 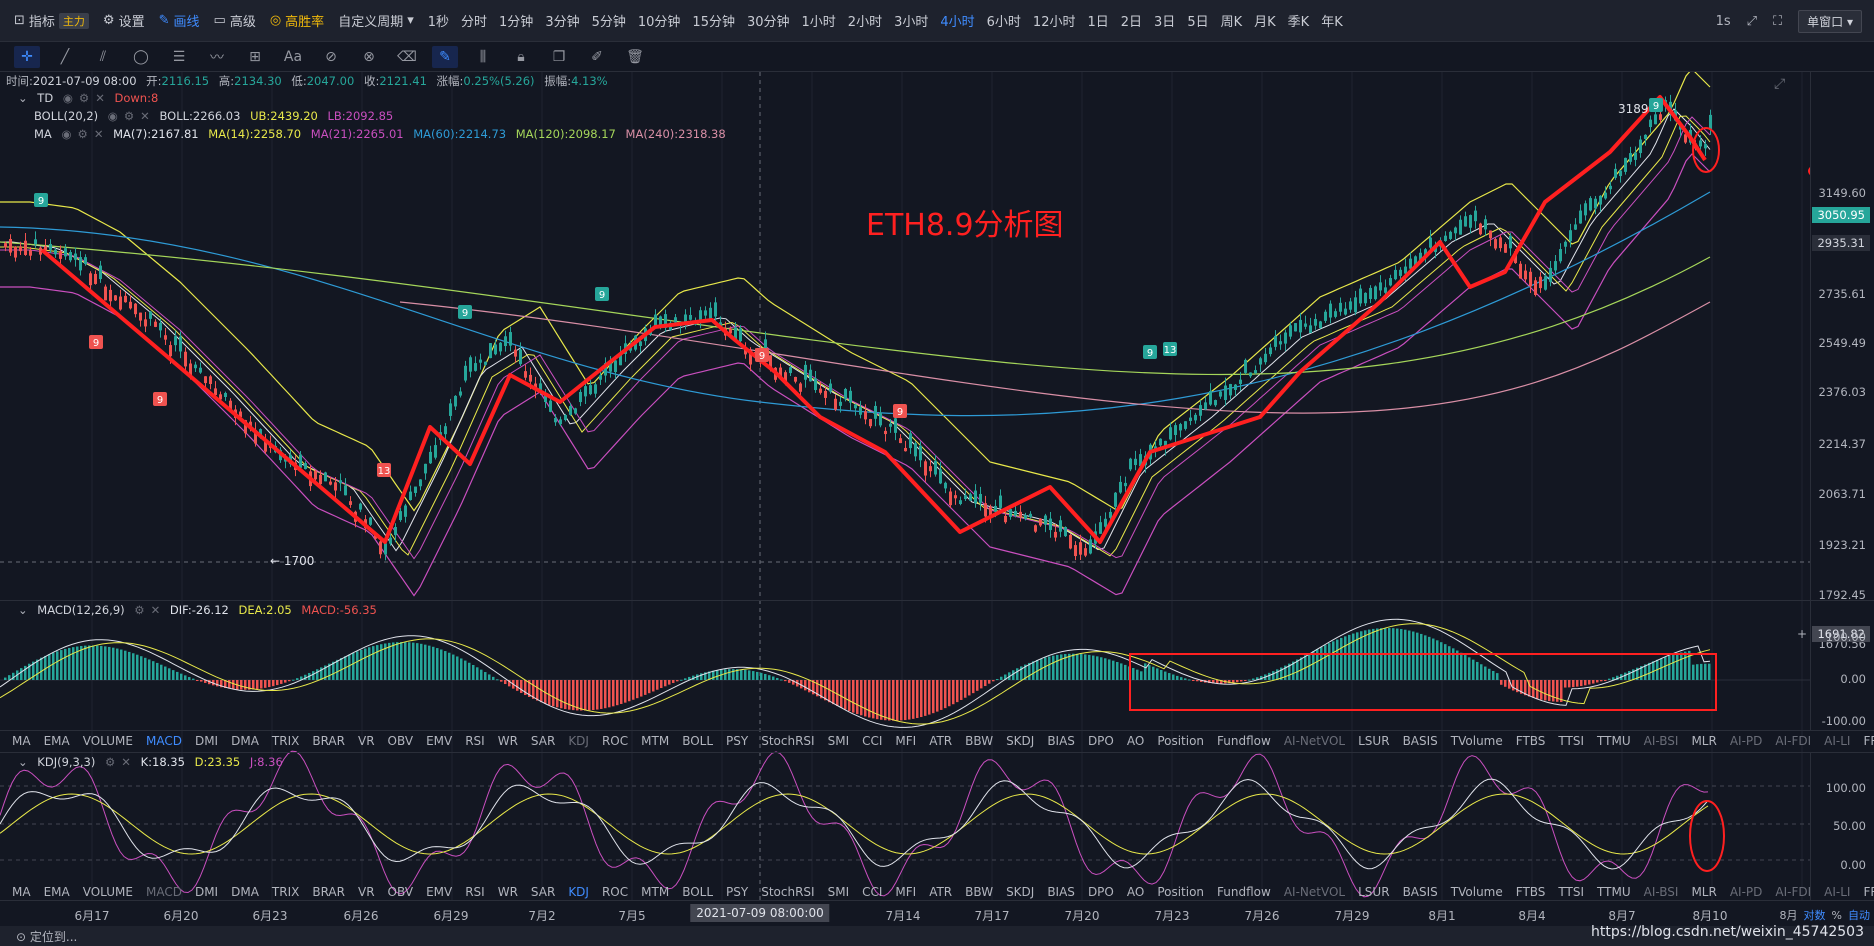 I want to click on period-19: 月K, so click(x=1265, y=22).